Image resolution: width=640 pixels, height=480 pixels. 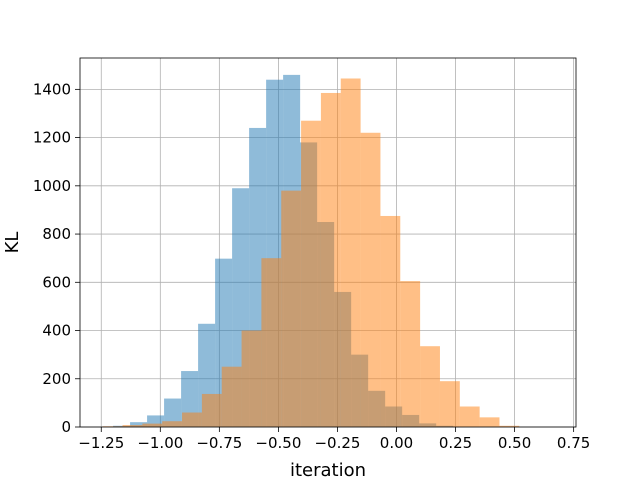 What do you see at coordinates (56, 331) in the screenshot?
I see `y-tick-label: 400` at bounding box center [56, 331].